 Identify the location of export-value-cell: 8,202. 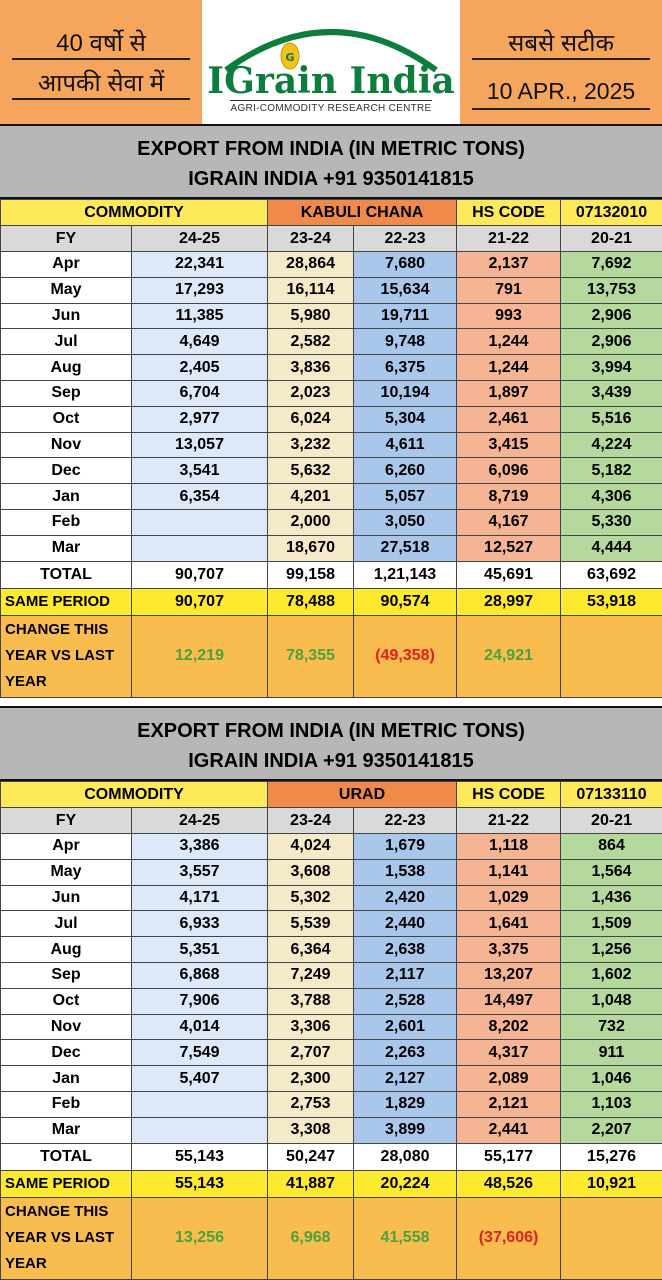
(509, 1027).